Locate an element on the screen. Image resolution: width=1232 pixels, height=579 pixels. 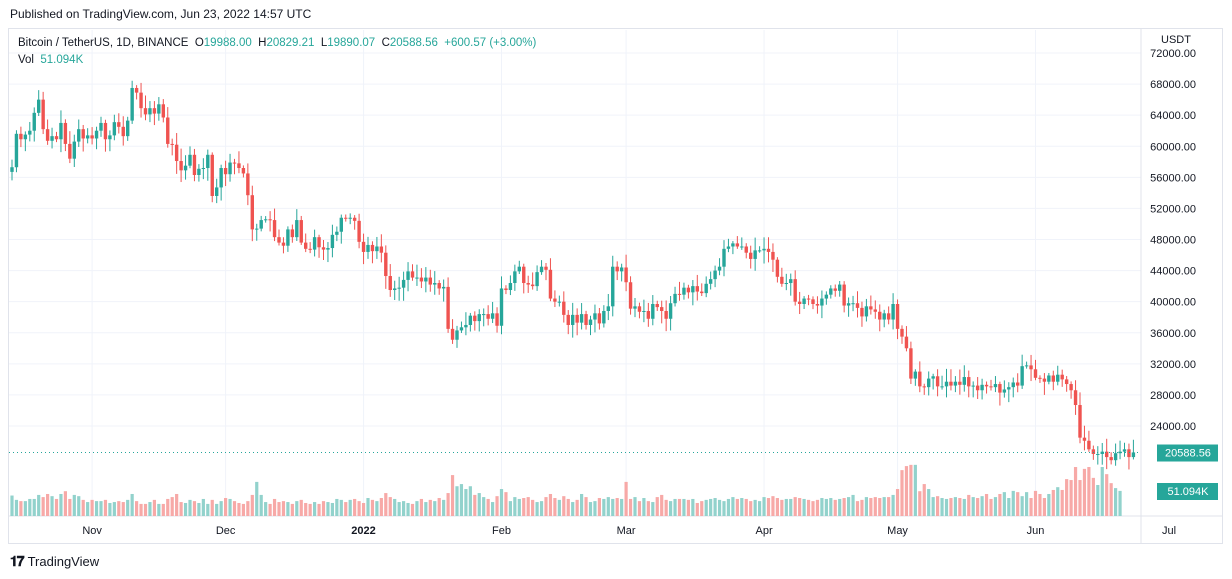
last-volume-badge is located at coordinates (1187, 491).